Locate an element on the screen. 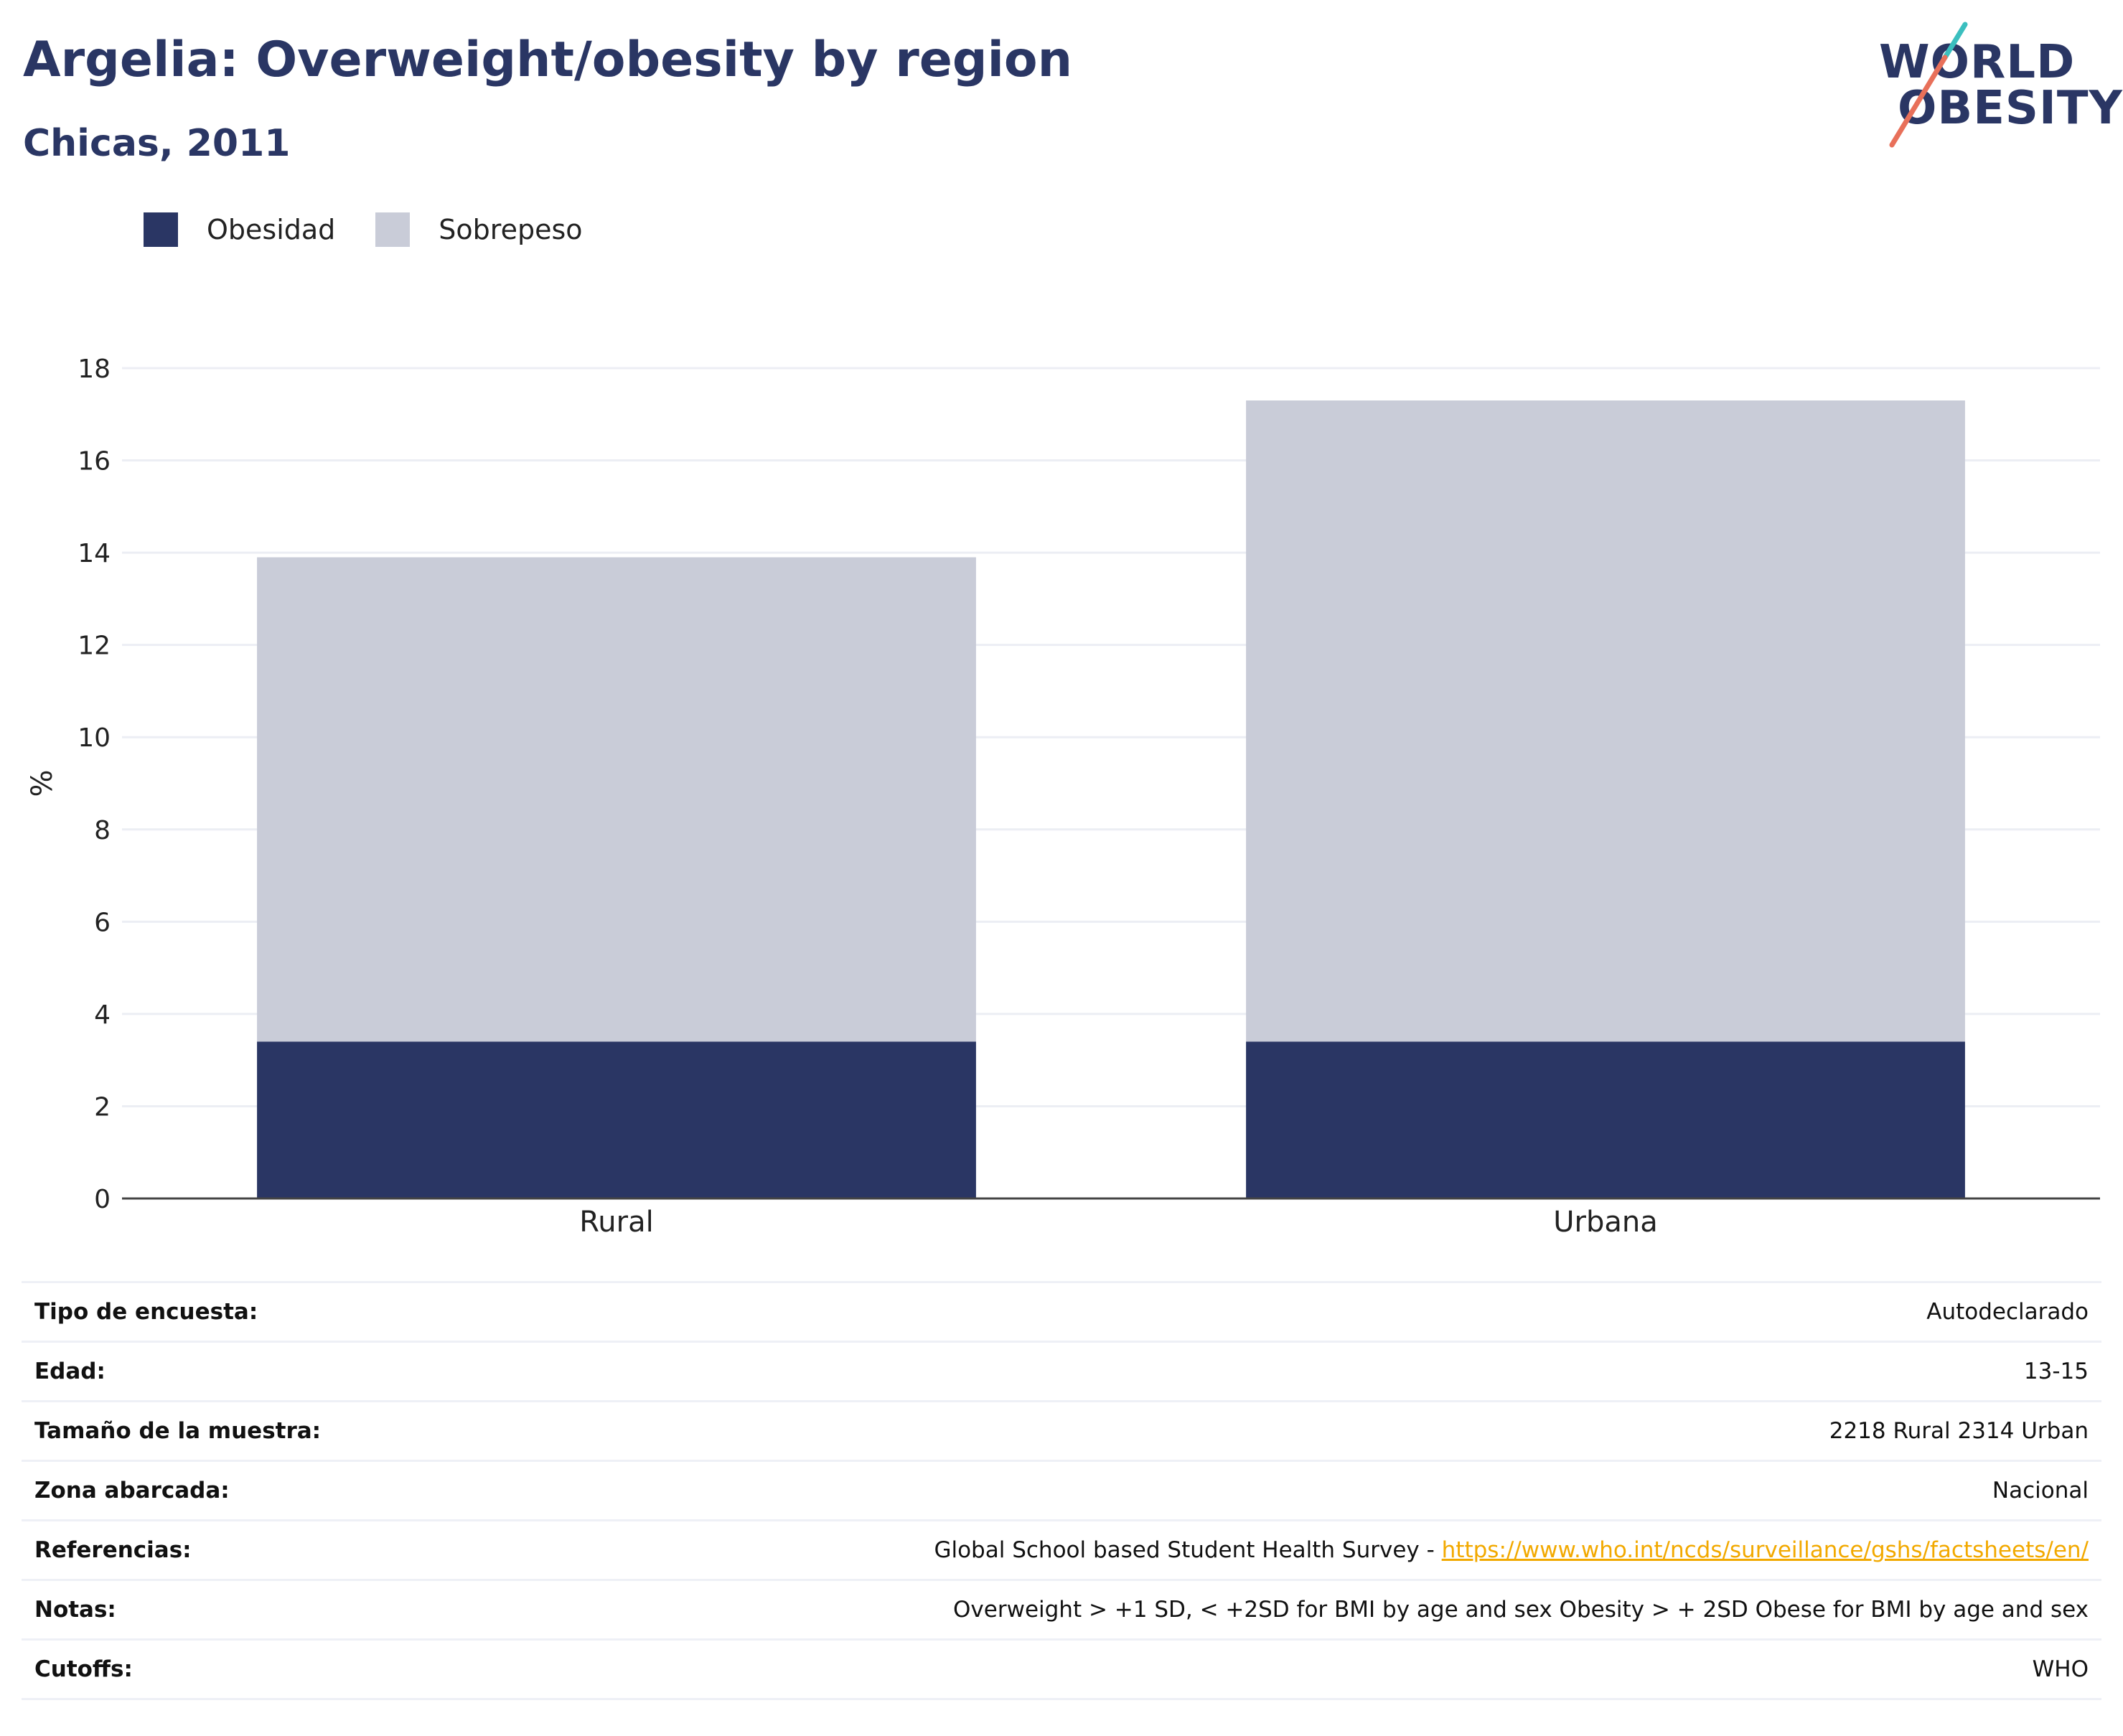 This screenshot has height=1736, width=2123. y-tick-label: 0 is located at coordinates (102, 1199).